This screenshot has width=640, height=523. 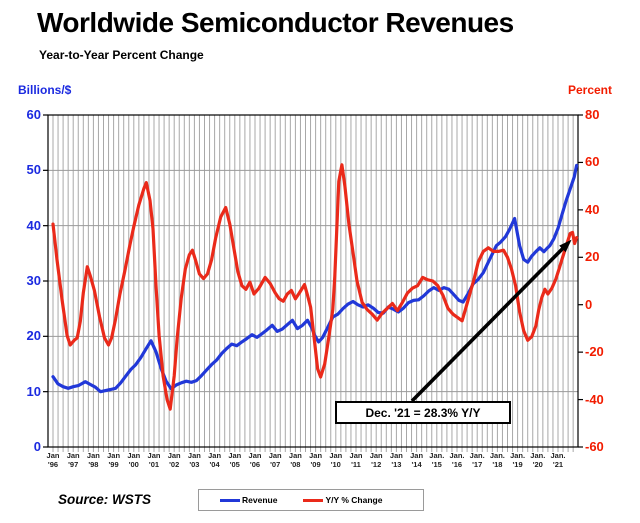 I want to click on right-axis-tick-label: -60, so click(x=594, y=446).